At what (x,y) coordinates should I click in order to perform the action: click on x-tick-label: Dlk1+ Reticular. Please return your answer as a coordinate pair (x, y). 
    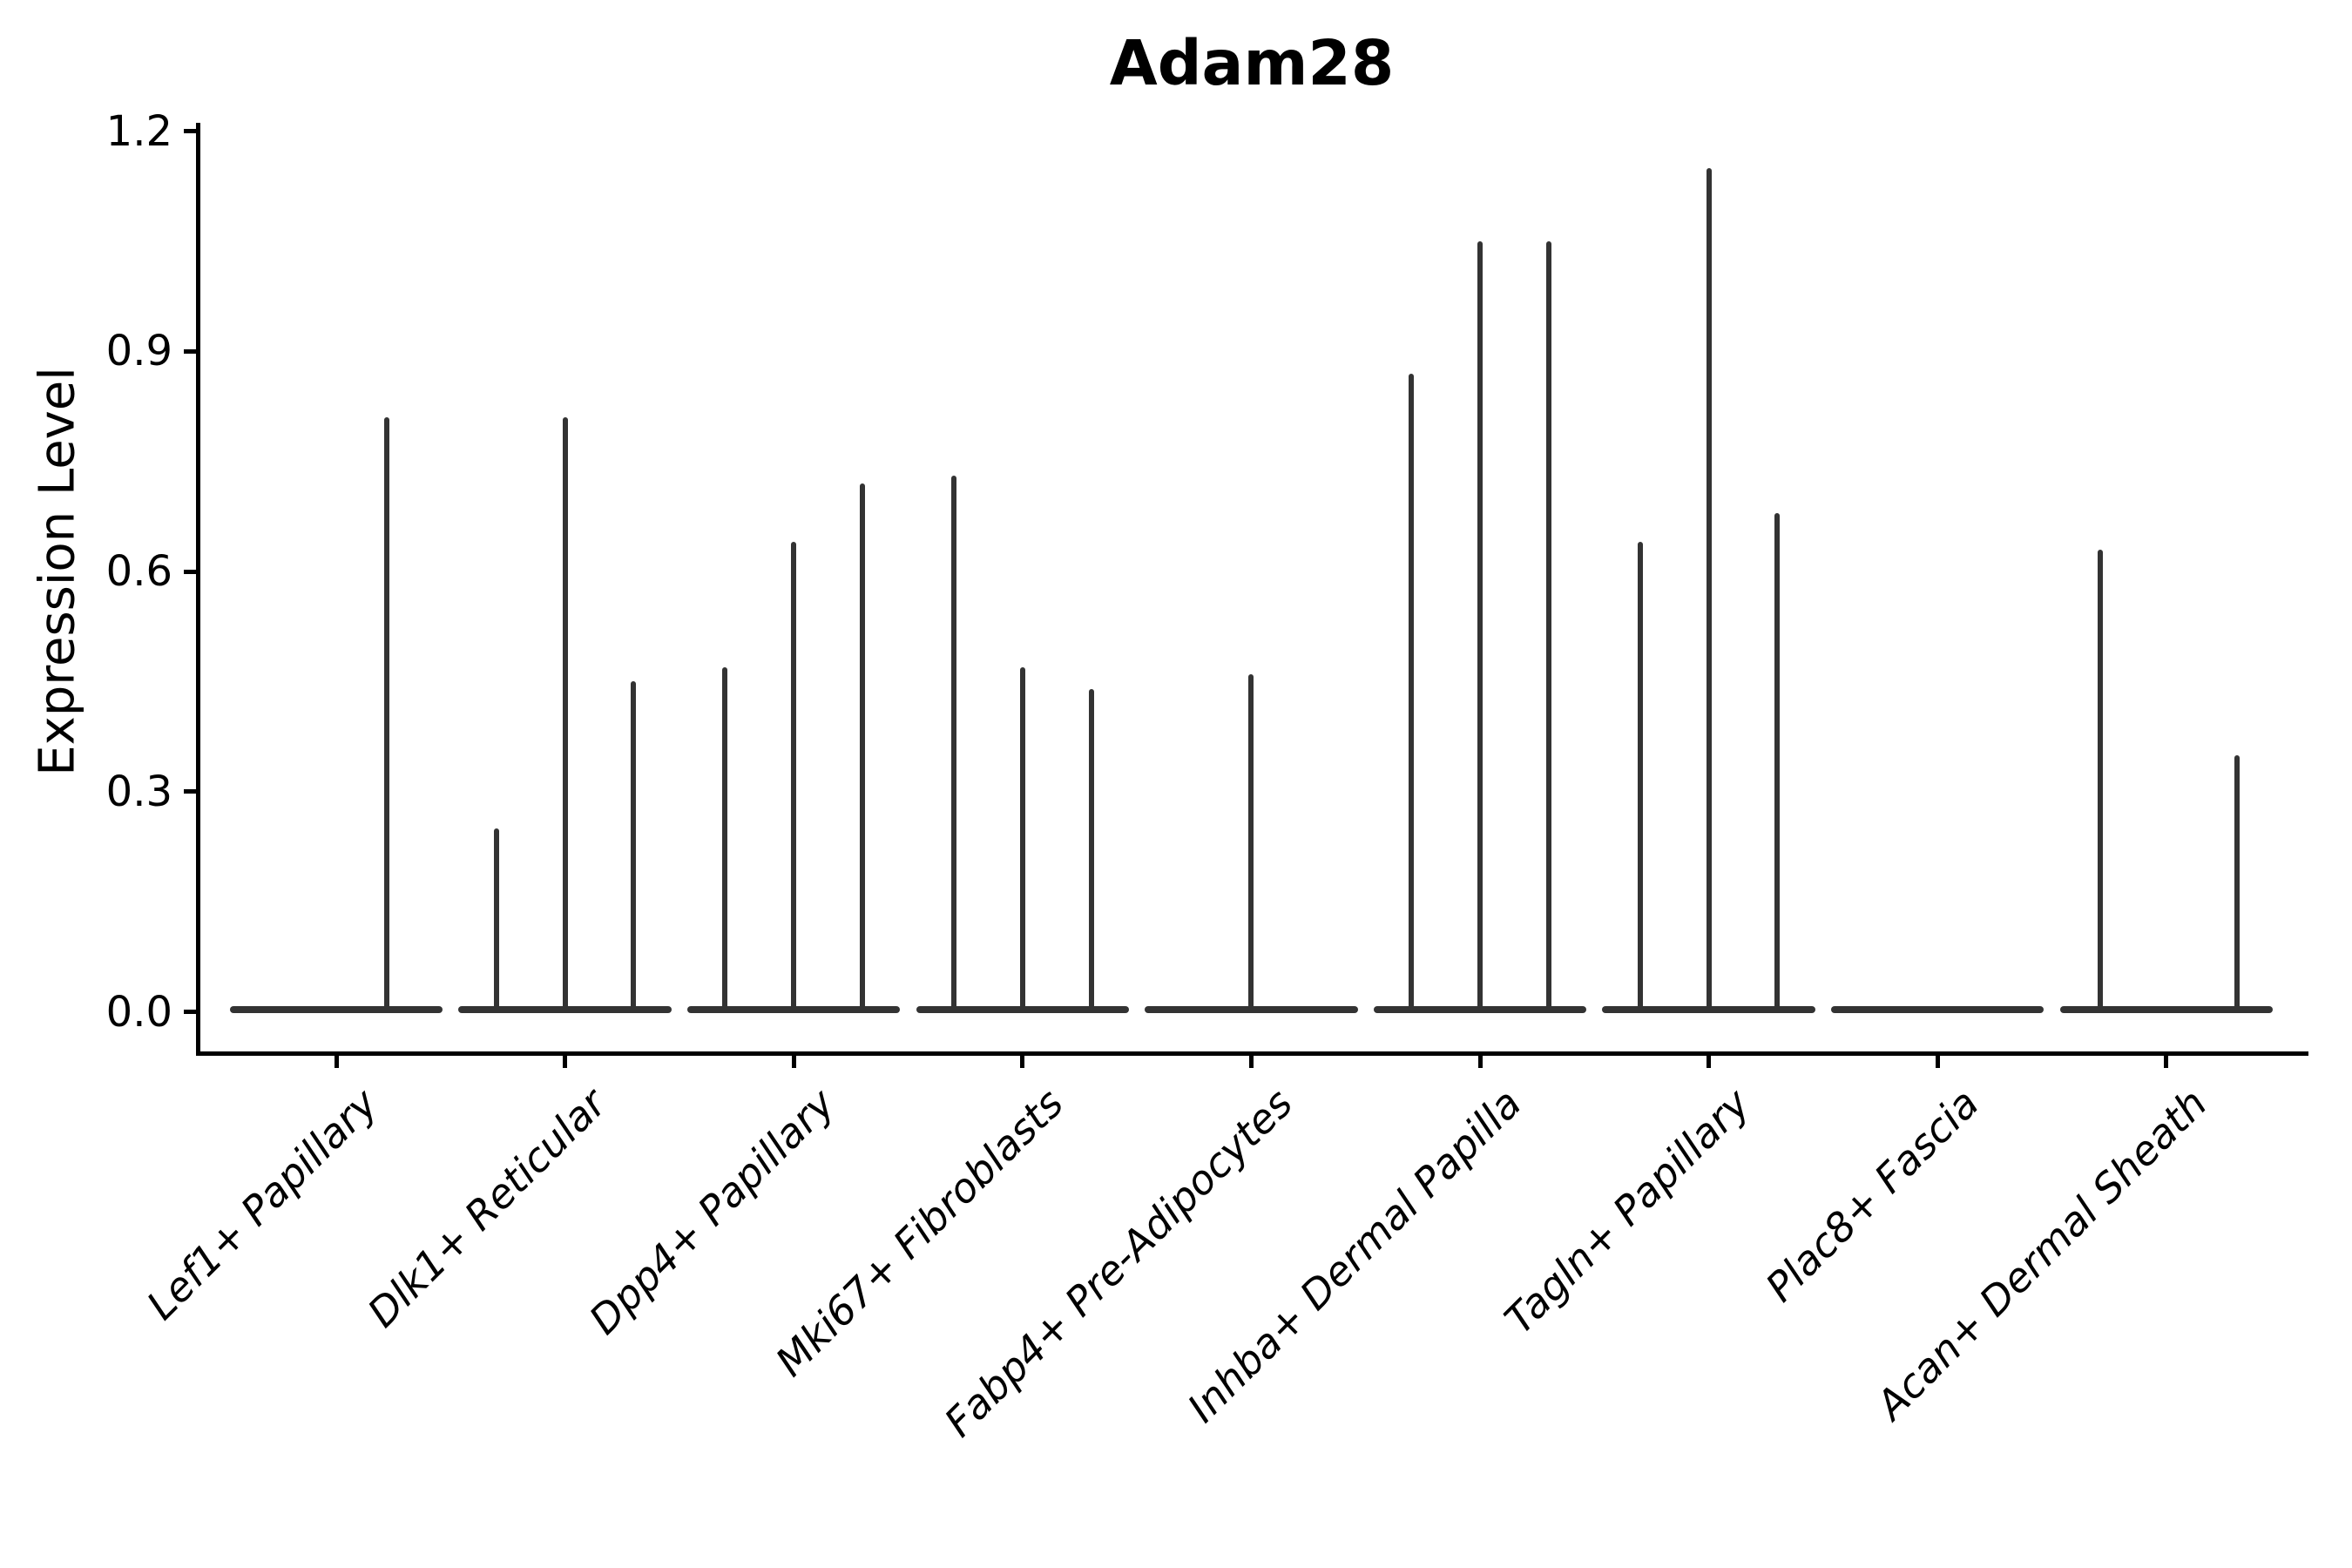
    Looking at the image, I should click on (487, 1207).